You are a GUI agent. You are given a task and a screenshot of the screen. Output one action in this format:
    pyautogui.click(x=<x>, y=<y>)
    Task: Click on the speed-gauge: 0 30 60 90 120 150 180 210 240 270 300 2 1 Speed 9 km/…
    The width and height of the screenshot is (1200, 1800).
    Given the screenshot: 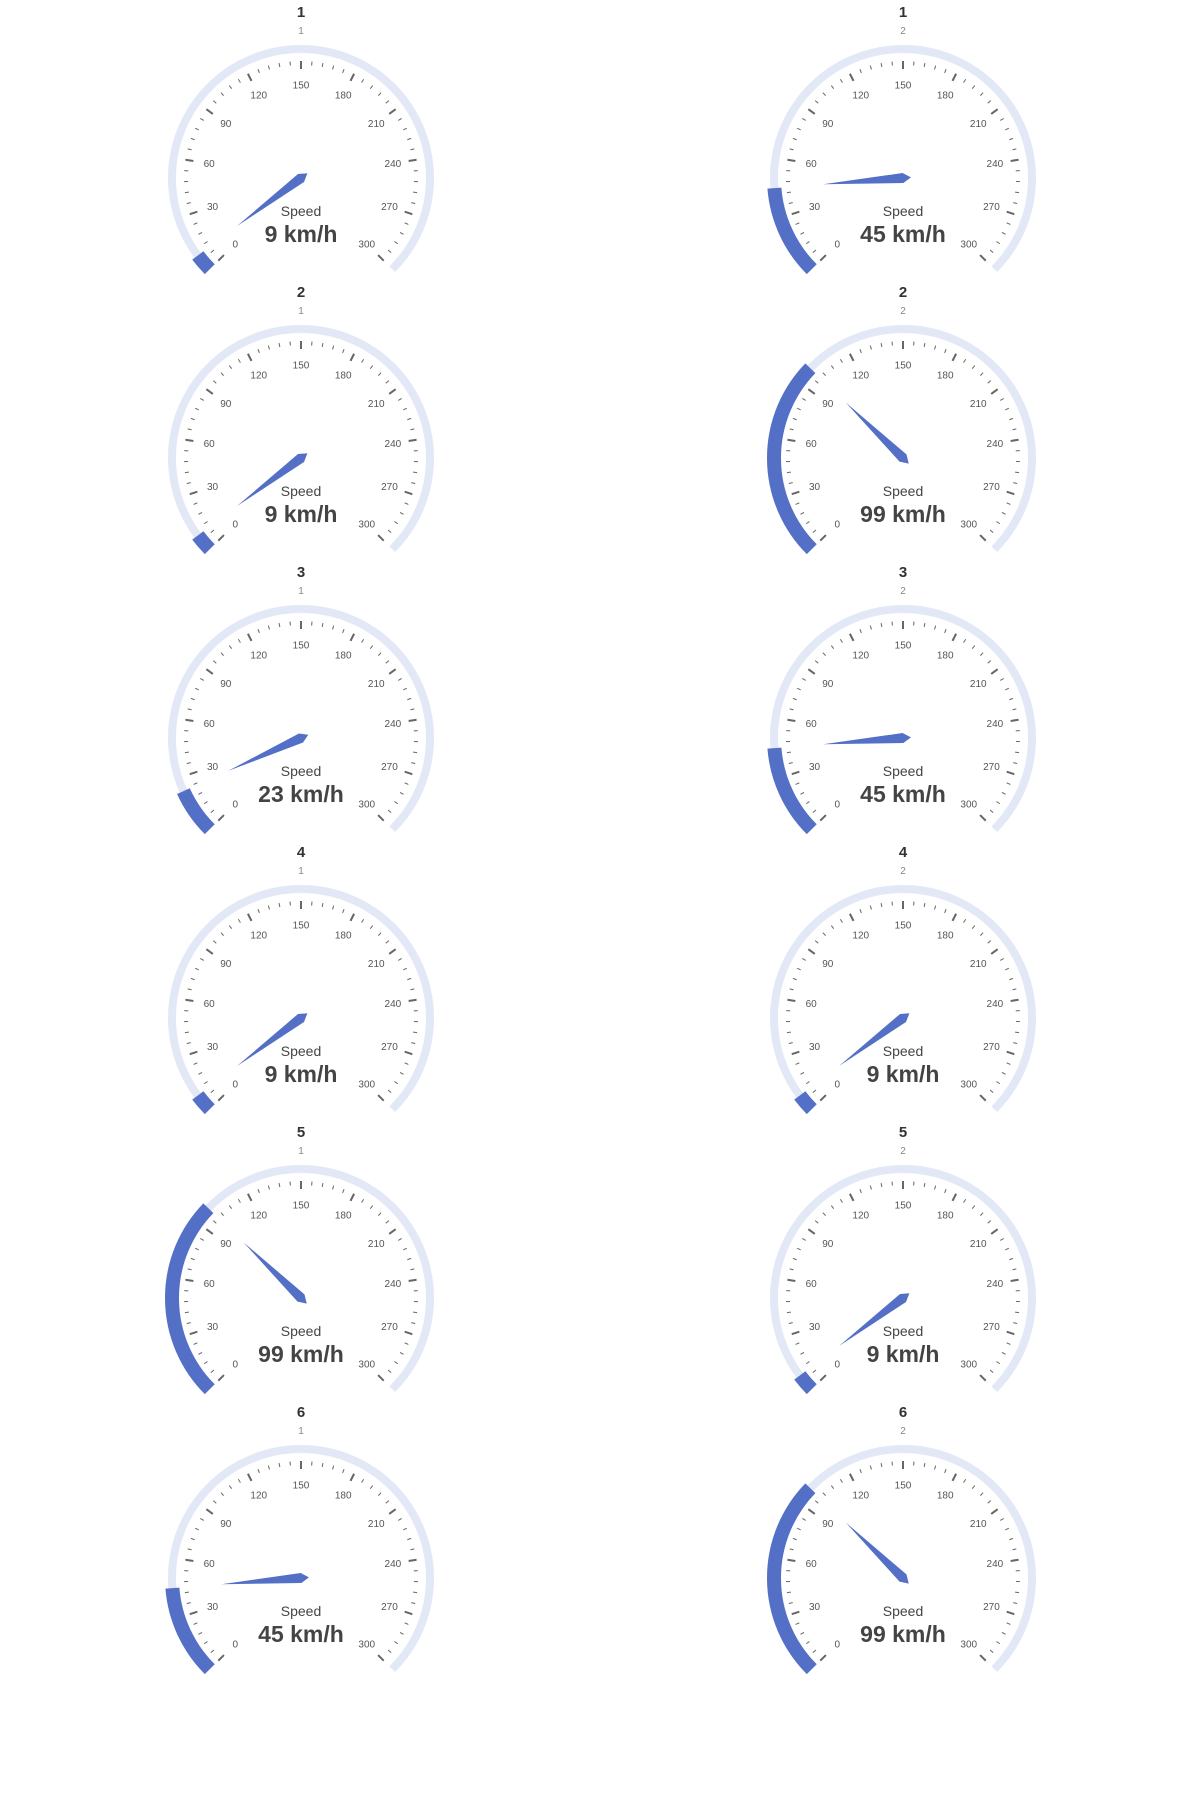 What is the action you would take?
    pyautogui.click(x=301, y=427)
    